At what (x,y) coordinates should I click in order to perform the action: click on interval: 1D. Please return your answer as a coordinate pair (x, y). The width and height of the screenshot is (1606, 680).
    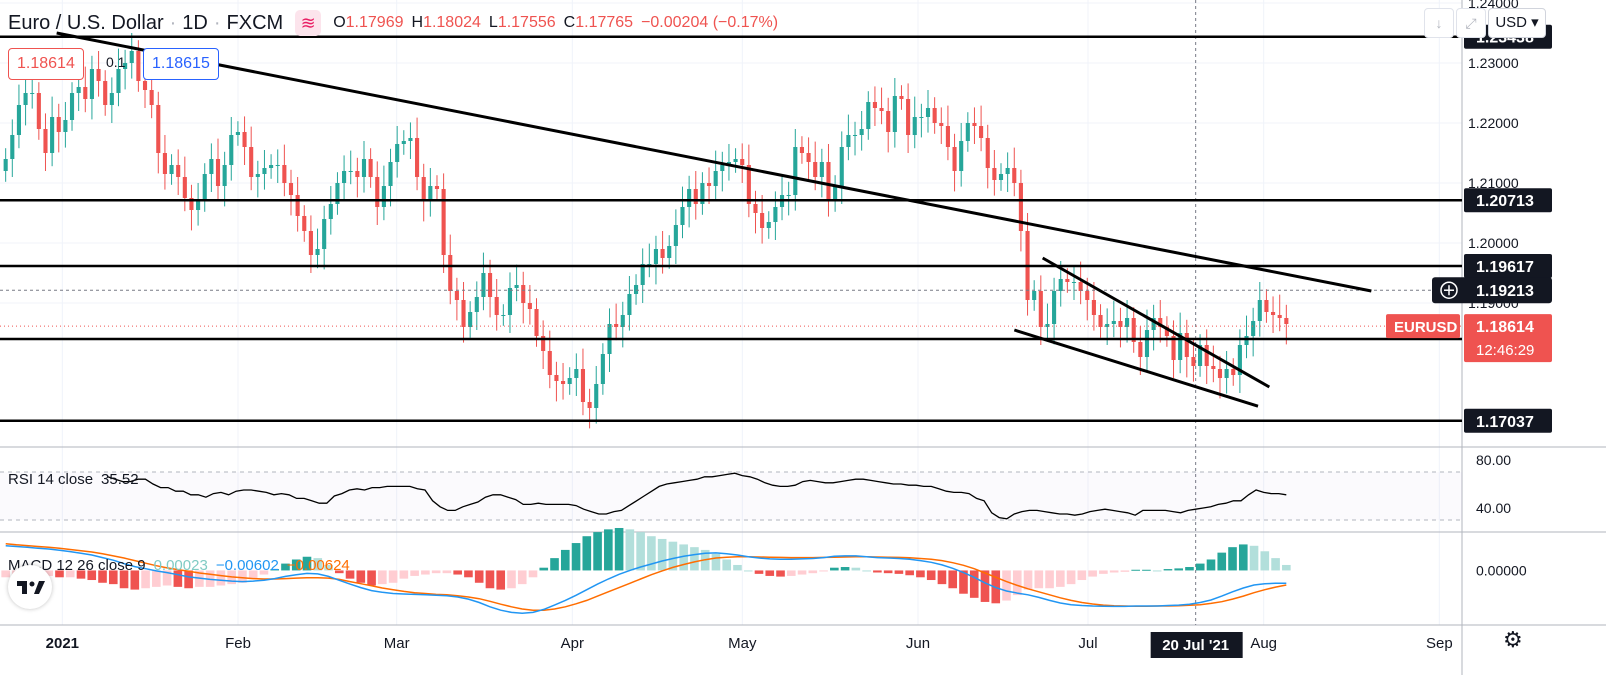
    Looking at the image, I should click on (195, 22).